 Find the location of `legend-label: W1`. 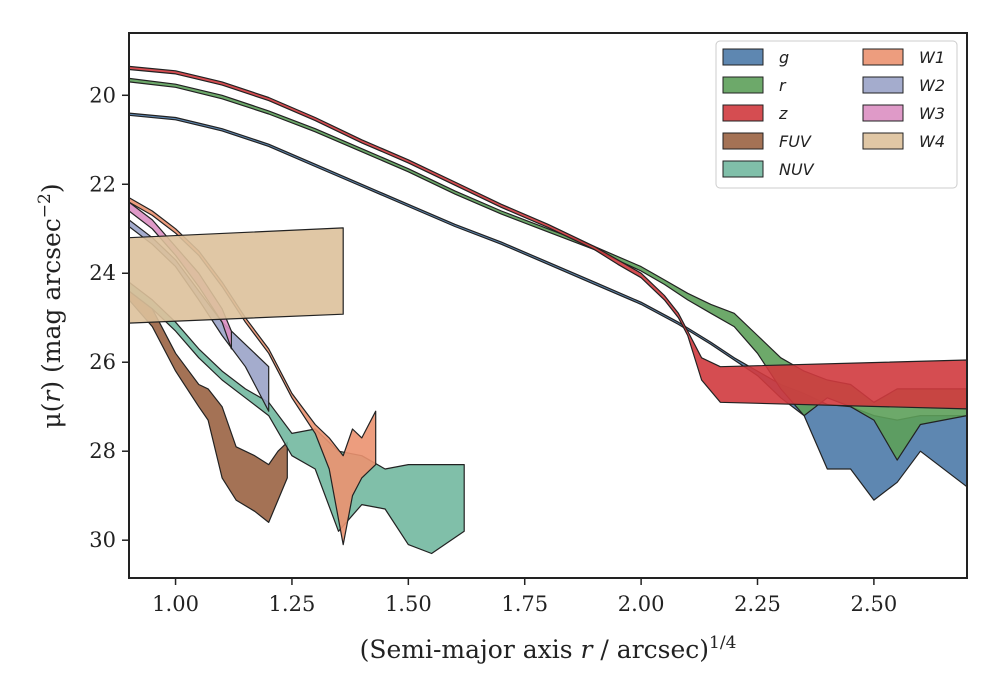

legend-label: W1 is located at coordinates (932, 57).